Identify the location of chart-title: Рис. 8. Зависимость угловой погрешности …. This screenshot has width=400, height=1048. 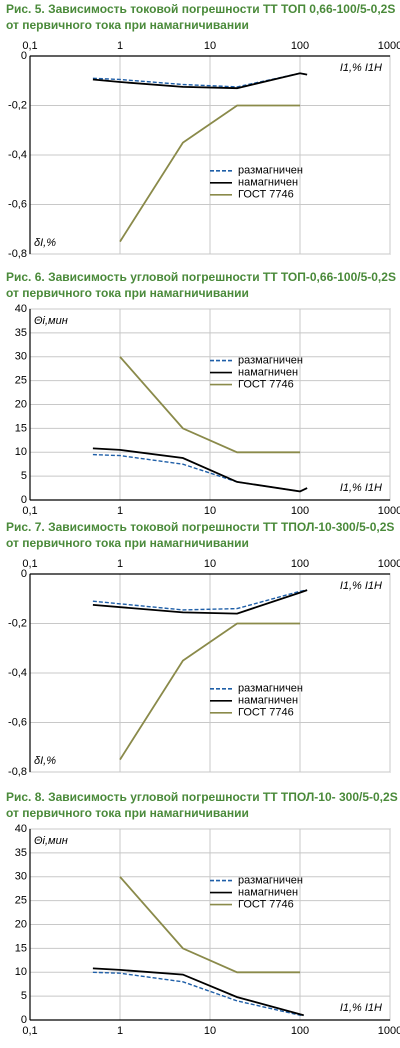
(202, 797).